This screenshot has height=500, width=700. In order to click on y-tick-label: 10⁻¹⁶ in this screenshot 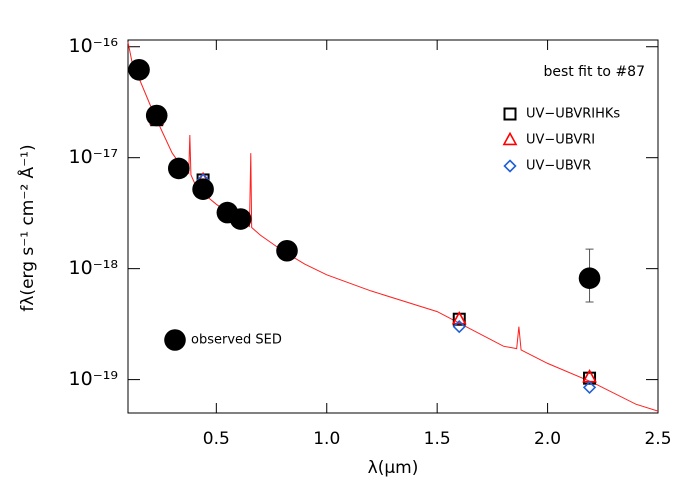, I will do `click(93, 46)`.